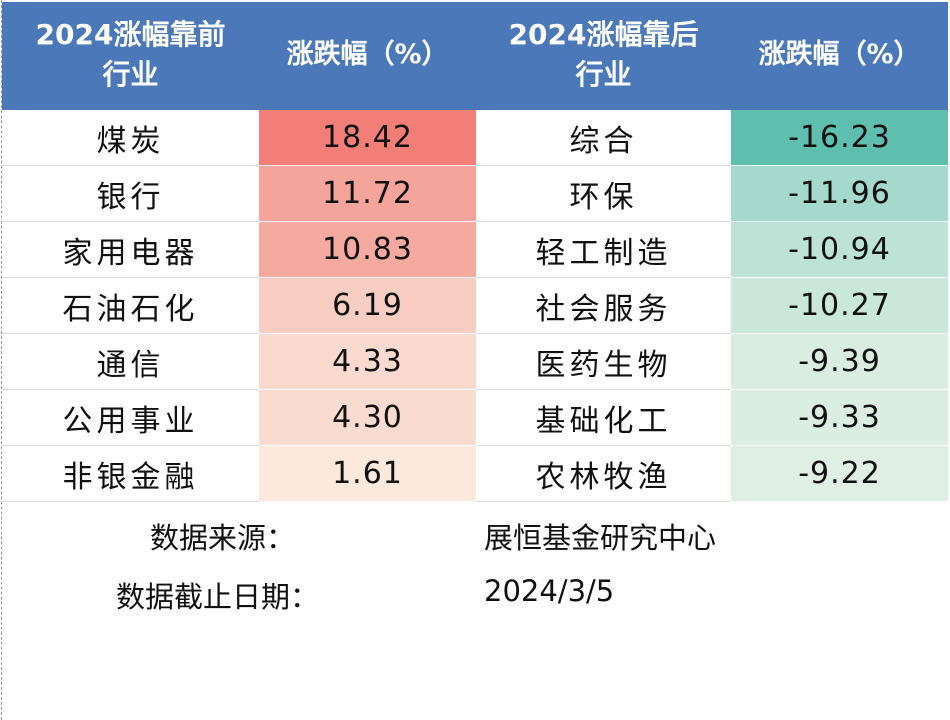  Describe the element at coordinates (603, 361) in the screenshot. I see `bottom-industry-name: 医药生物` at that location.